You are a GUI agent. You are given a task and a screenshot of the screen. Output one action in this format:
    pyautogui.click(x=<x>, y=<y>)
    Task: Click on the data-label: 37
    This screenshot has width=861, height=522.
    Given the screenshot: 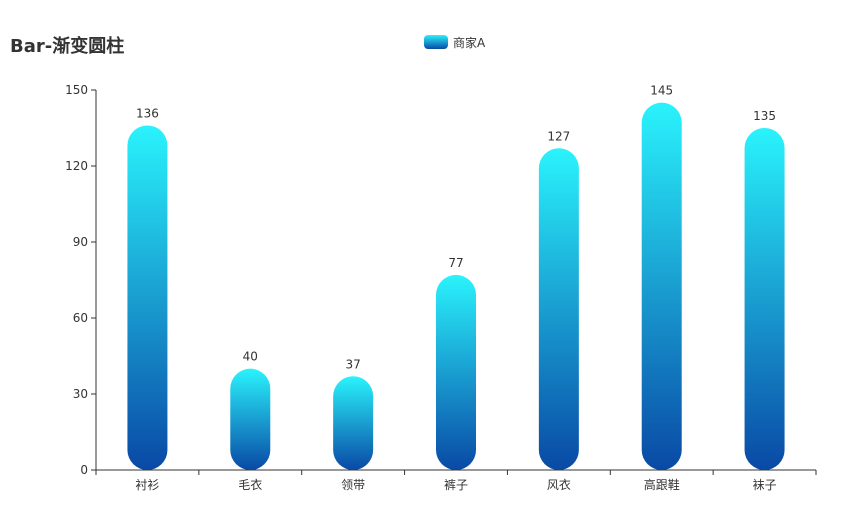 What is the action you would take?
    pyautogui.click(x=353, y=364)
    